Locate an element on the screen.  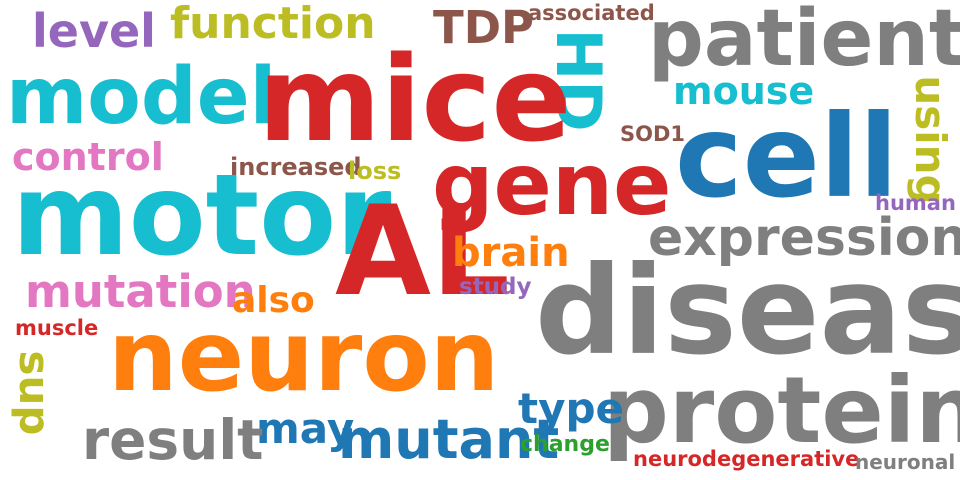
word-tdp: TDP is located at coordinates (484, 27).